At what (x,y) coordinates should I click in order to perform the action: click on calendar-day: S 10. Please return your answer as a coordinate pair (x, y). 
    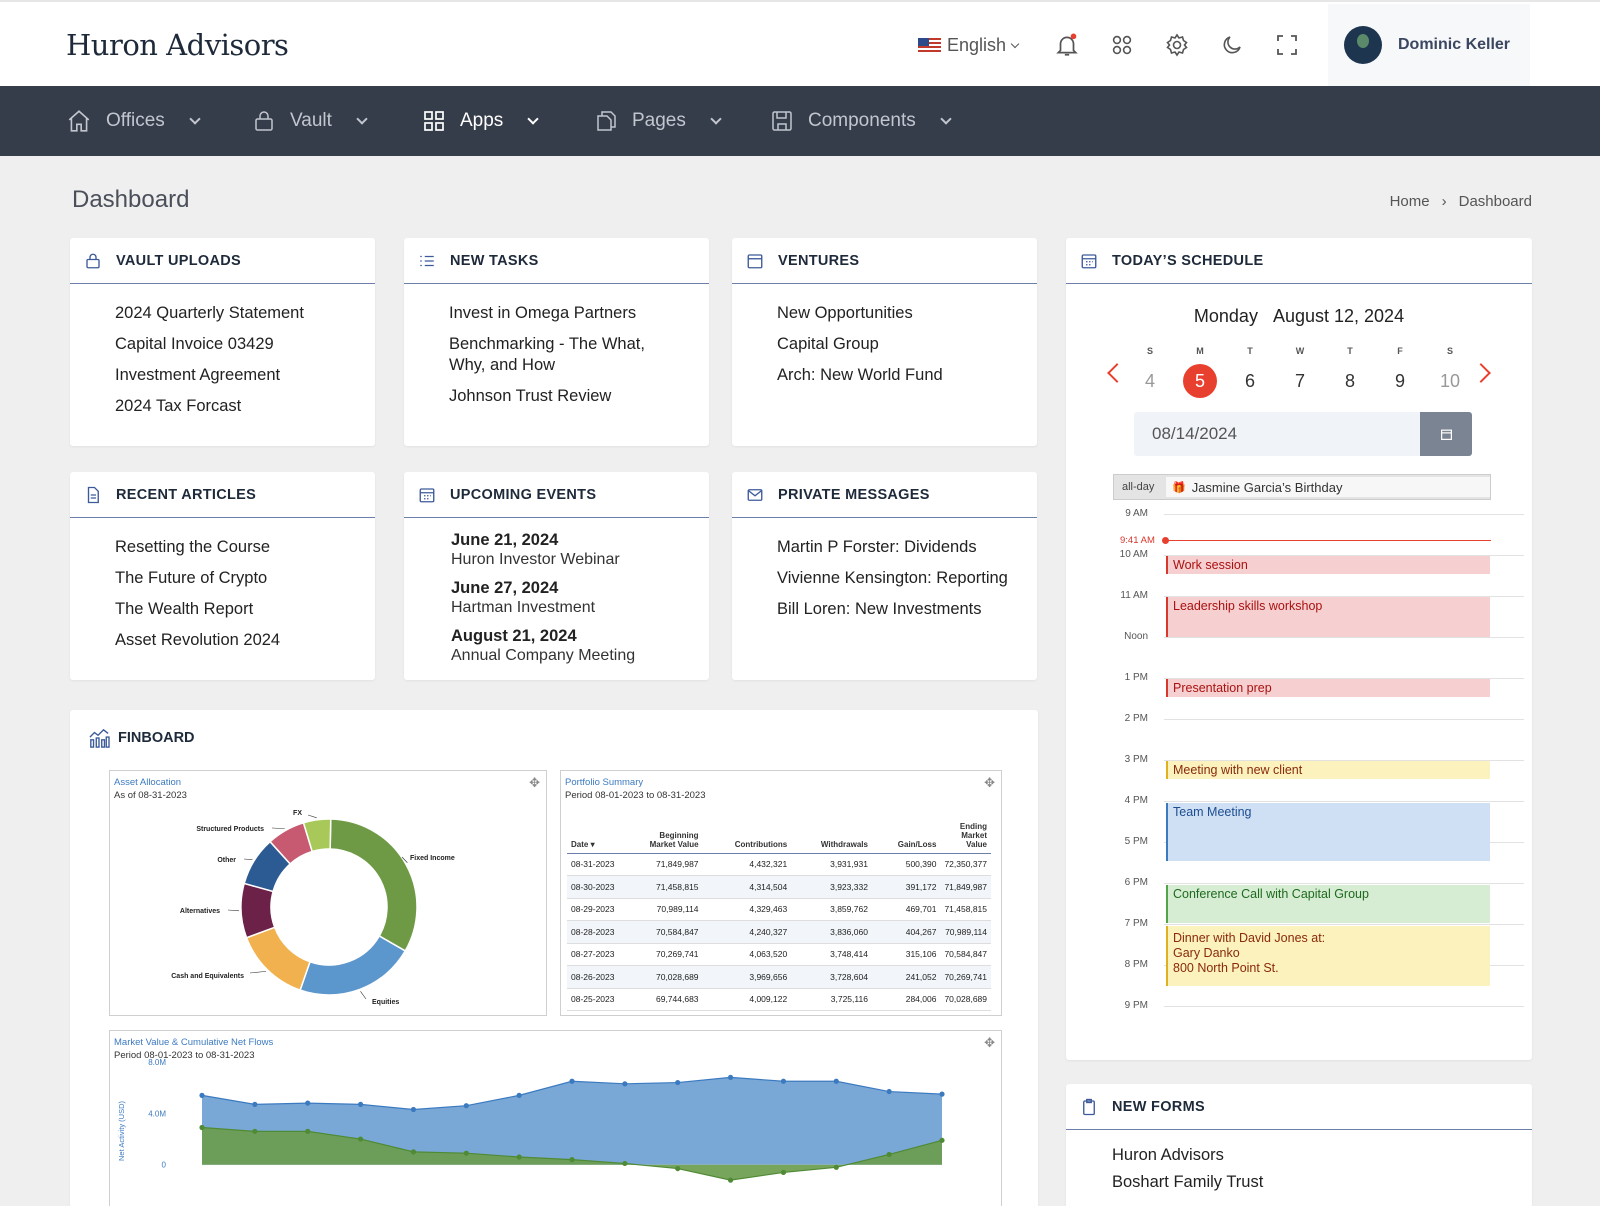
    Looking at the image, I should click on (1450, 372).